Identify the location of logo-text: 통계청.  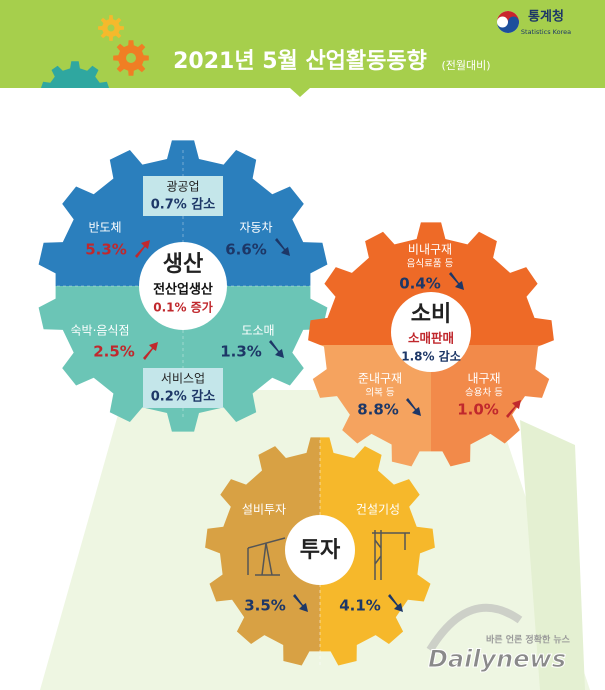
(546, 17).